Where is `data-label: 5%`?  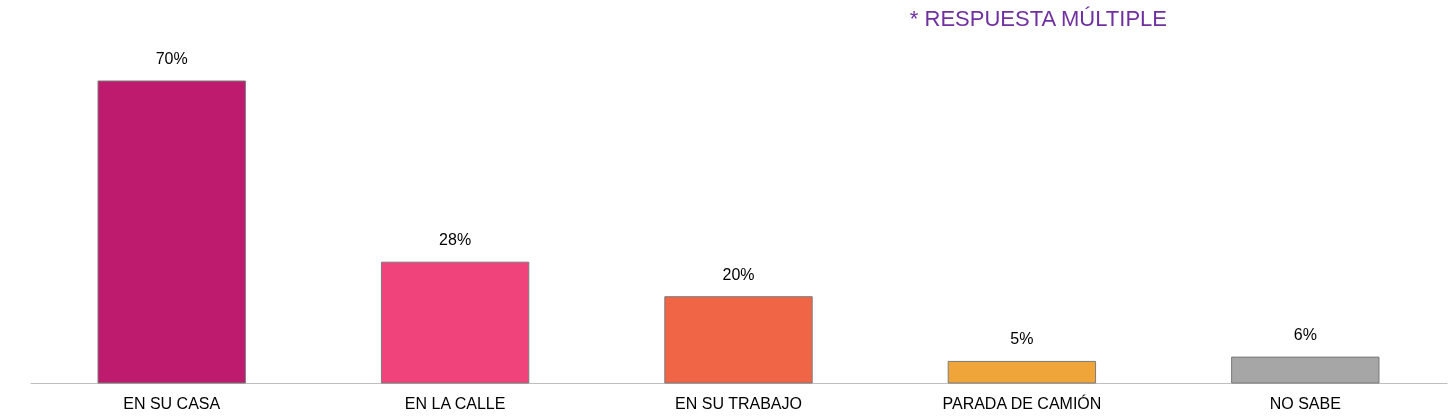 data-label: 5% is located at coordinates (1022, 339).